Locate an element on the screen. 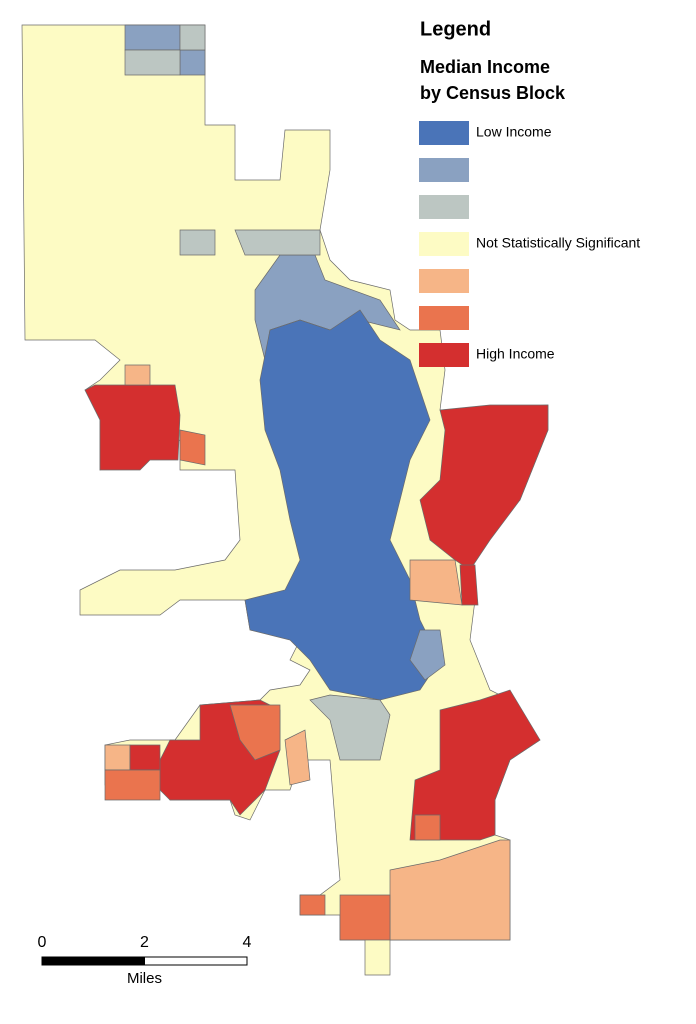  legend-label: High Income is located at coordinates (515, 354).